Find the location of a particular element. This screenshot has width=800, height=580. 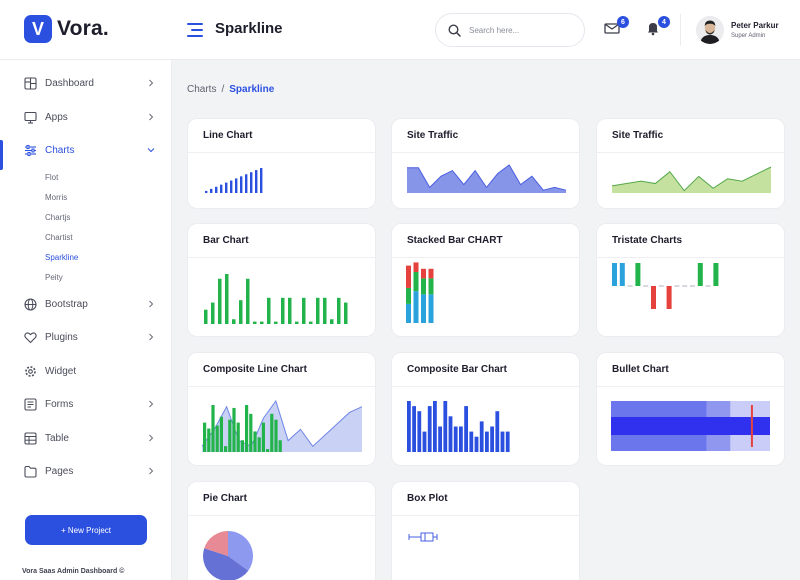

sidebar-subitem-morris: Morris is located at coordinates (56, 197).